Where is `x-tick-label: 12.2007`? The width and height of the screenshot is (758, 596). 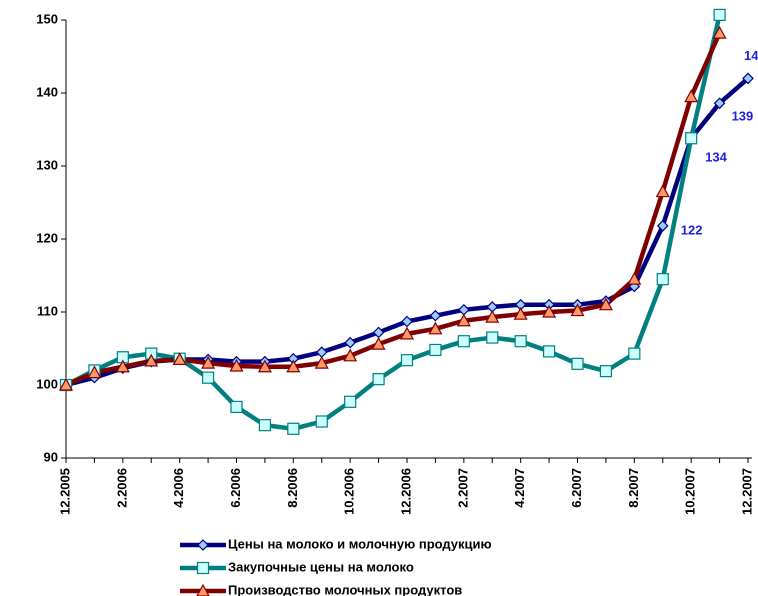 x-tick-label: 12.2007 is located at coordinates (746, 491).